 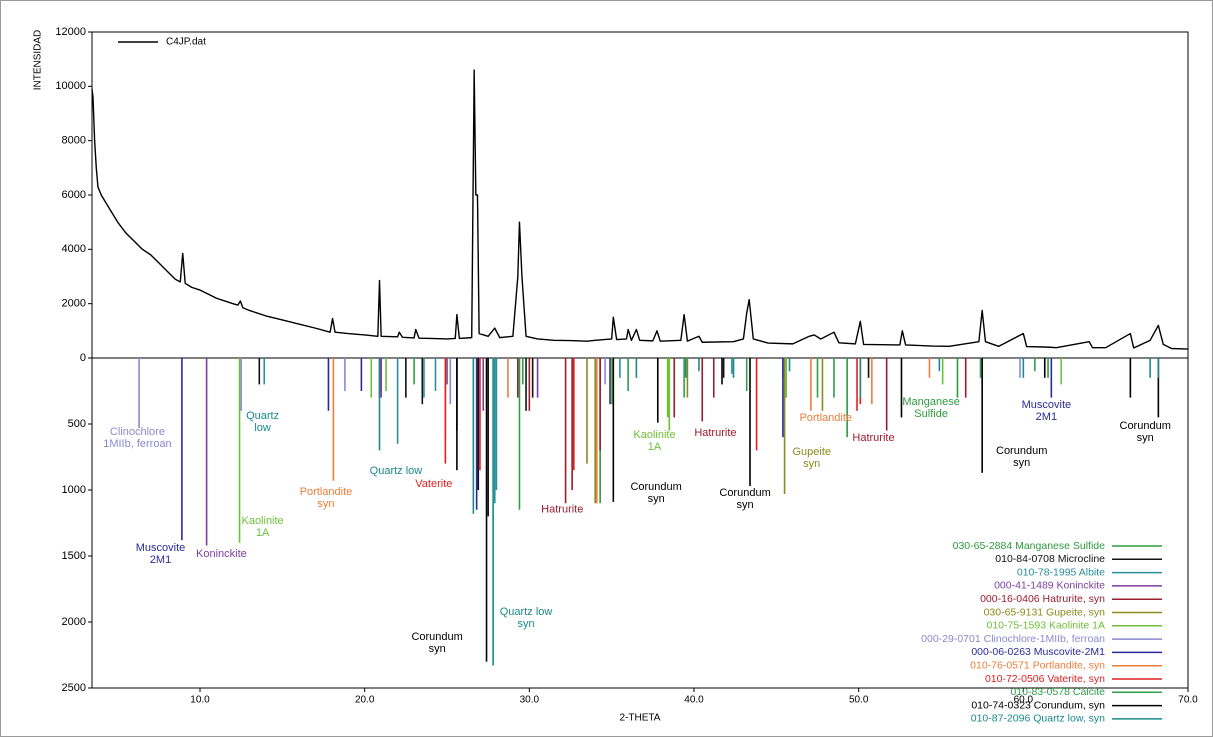 I want to click on phase-label: Manganese, so click(x=931, y=402).